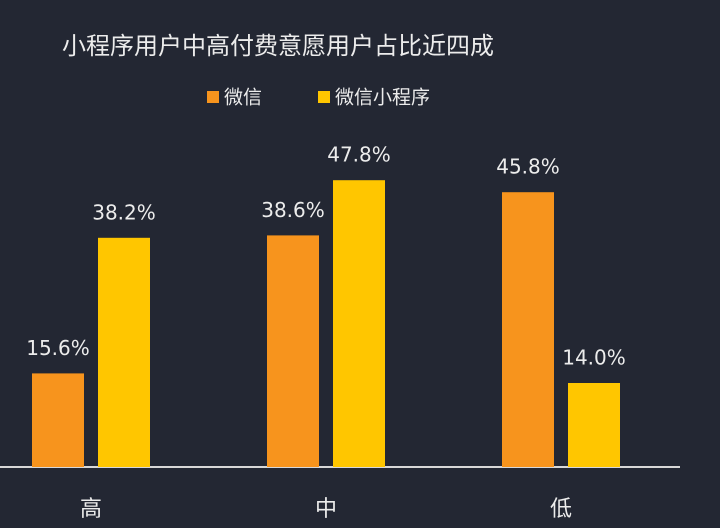  Describe the element at coordinates (326, 509) in the screenshot. I see `x-tick-label: 中` at that location.